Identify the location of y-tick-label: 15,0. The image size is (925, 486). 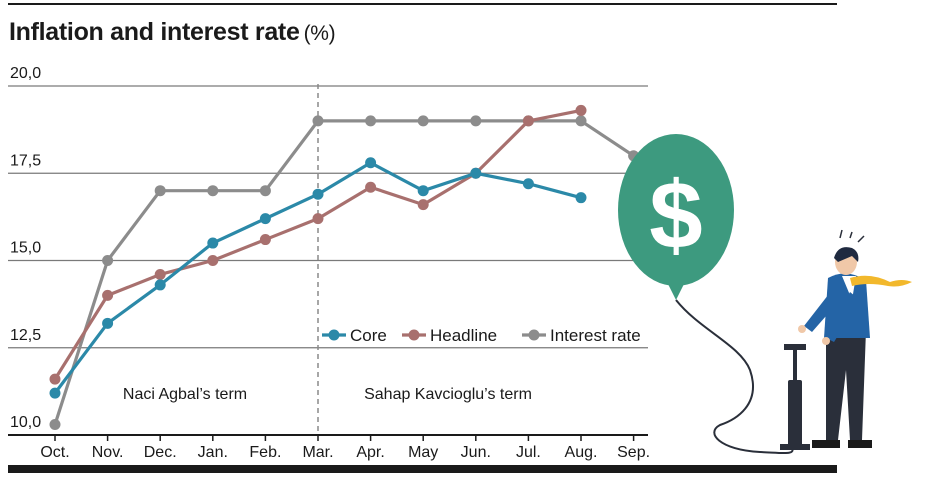
(25, 248).